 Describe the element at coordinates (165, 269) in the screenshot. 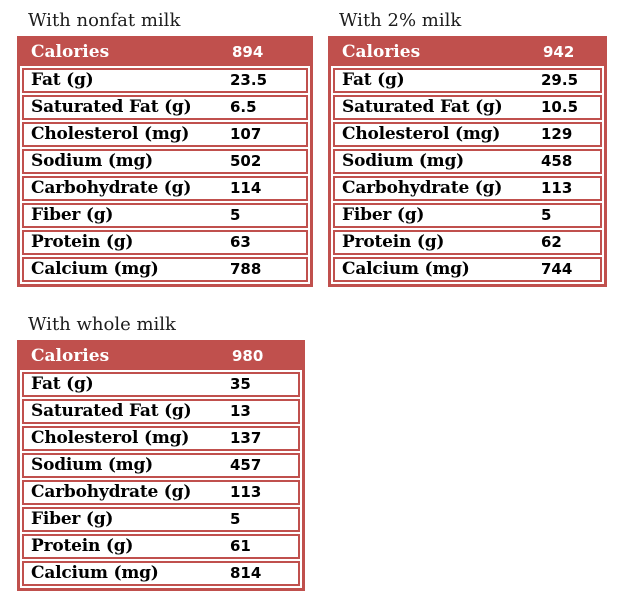

I see `table-row: Calcium (mg) 788` at that location.